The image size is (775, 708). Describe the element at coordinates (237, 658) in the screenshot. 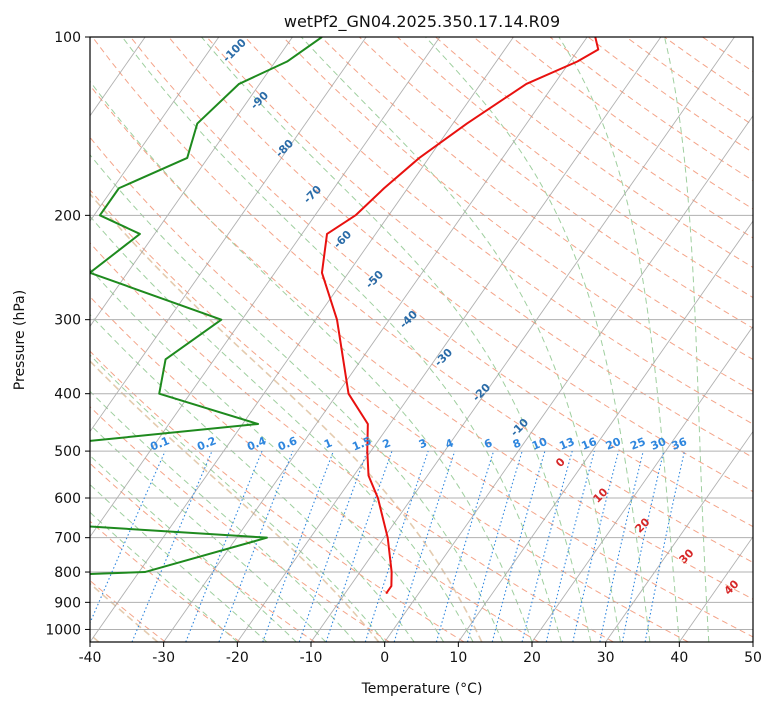

I see `x-tick-label: -20` at that location.